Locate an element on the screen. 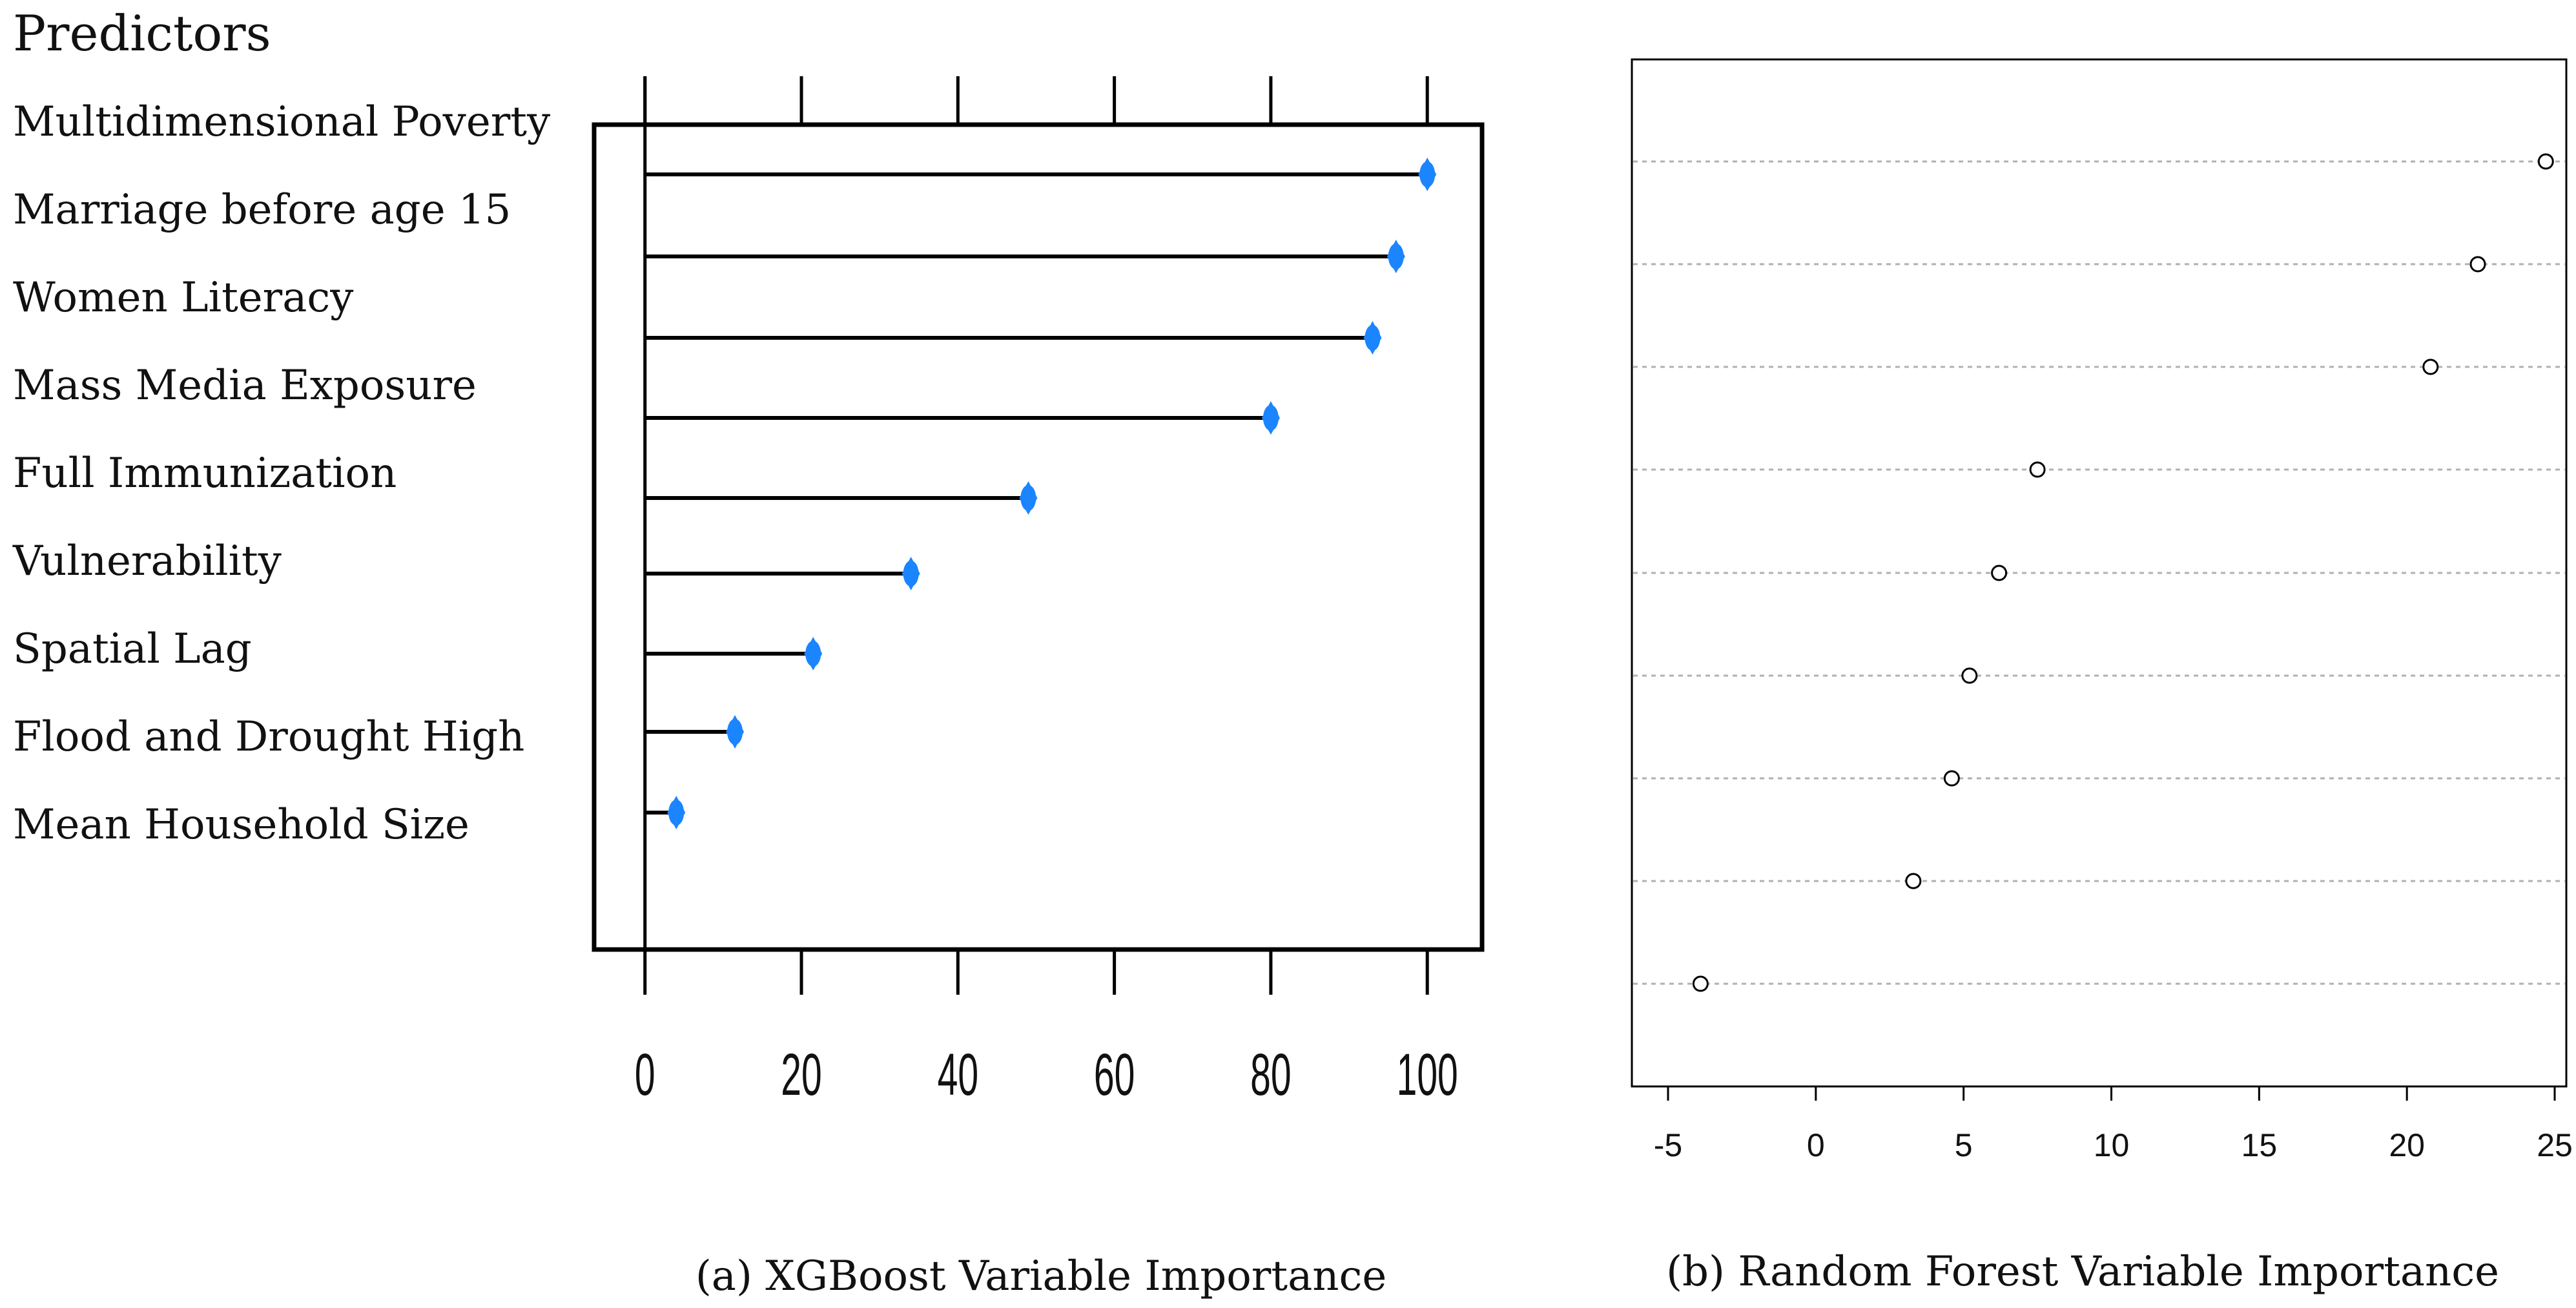 The height and width of the screenshot is (1308, 2576). predictor-label: Mass Media Exposure is located at coordinates (245, 386).